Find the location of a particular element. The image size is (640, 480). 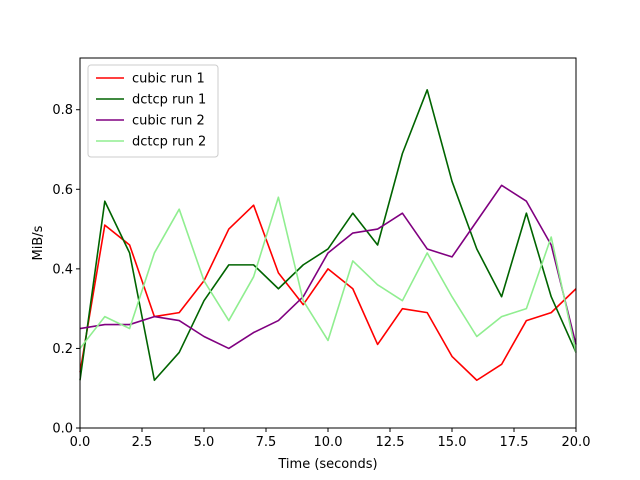

y-axis-label: MiB/s is located at coordinates (38, 242).